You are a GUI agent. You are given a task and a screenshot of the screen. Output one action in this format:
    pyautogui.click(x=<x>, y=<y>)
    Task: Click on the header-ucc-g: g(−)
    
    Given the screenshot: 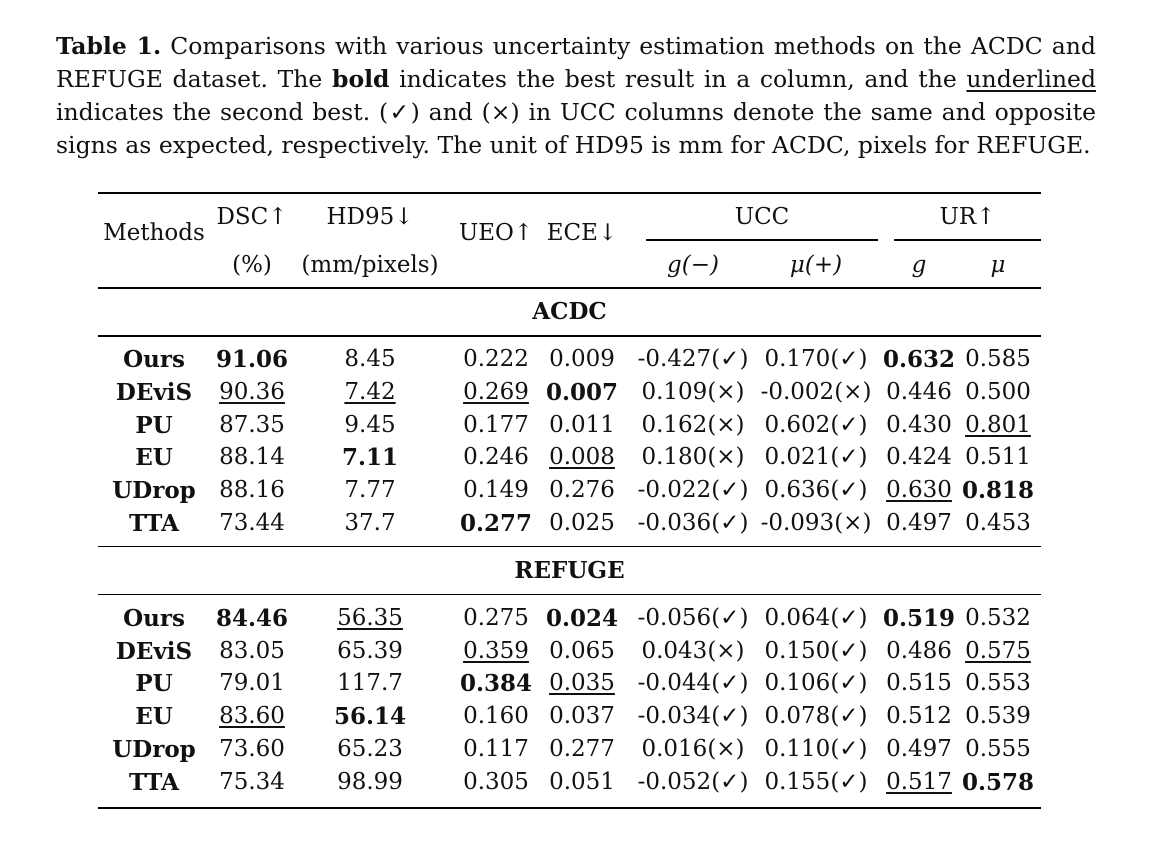 What is the action you would take?
    pyautogui.click(x=693, y=265)
    